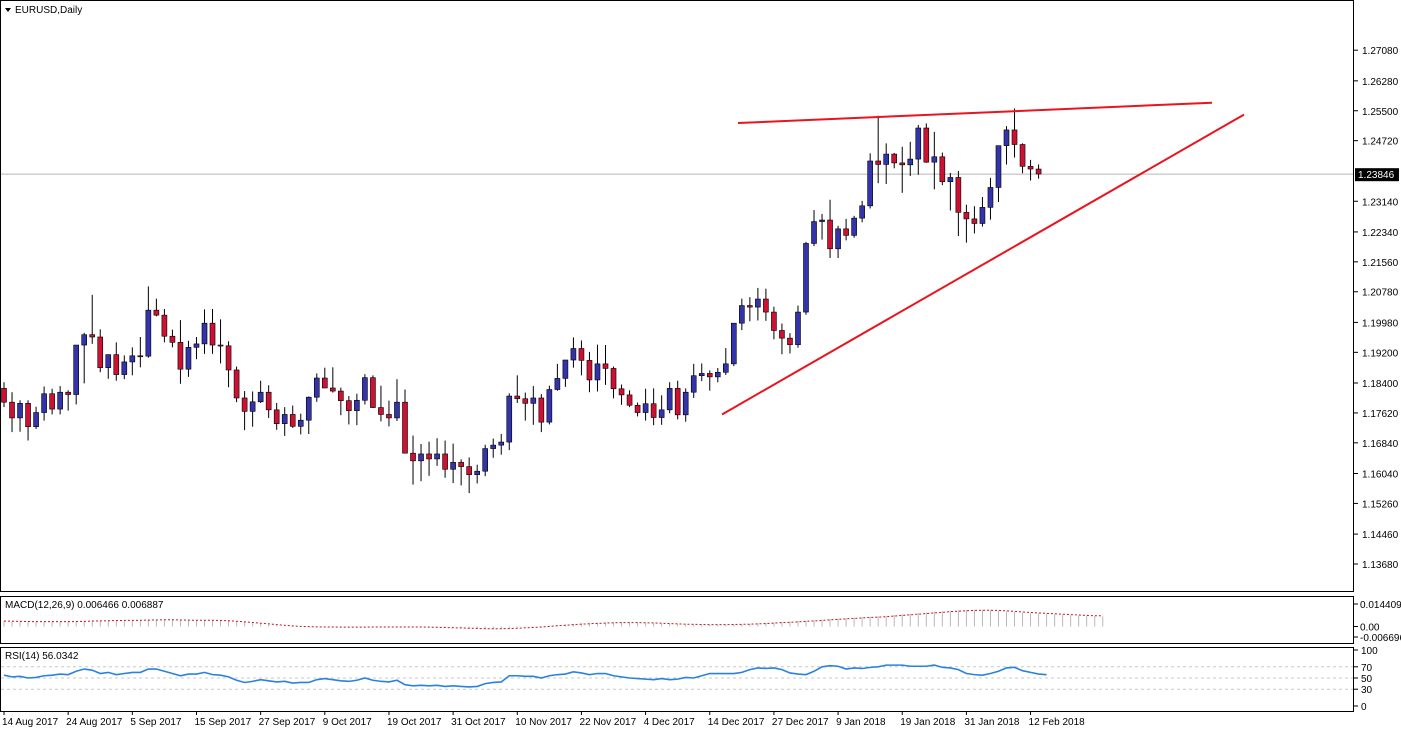 The width and height of the screenshot is (1401, 738). What do you see at coordinates (287, 722) in the screenshot?
I see `time-tick-label: 27 Sep 2017` at bounding box center [287, 722].